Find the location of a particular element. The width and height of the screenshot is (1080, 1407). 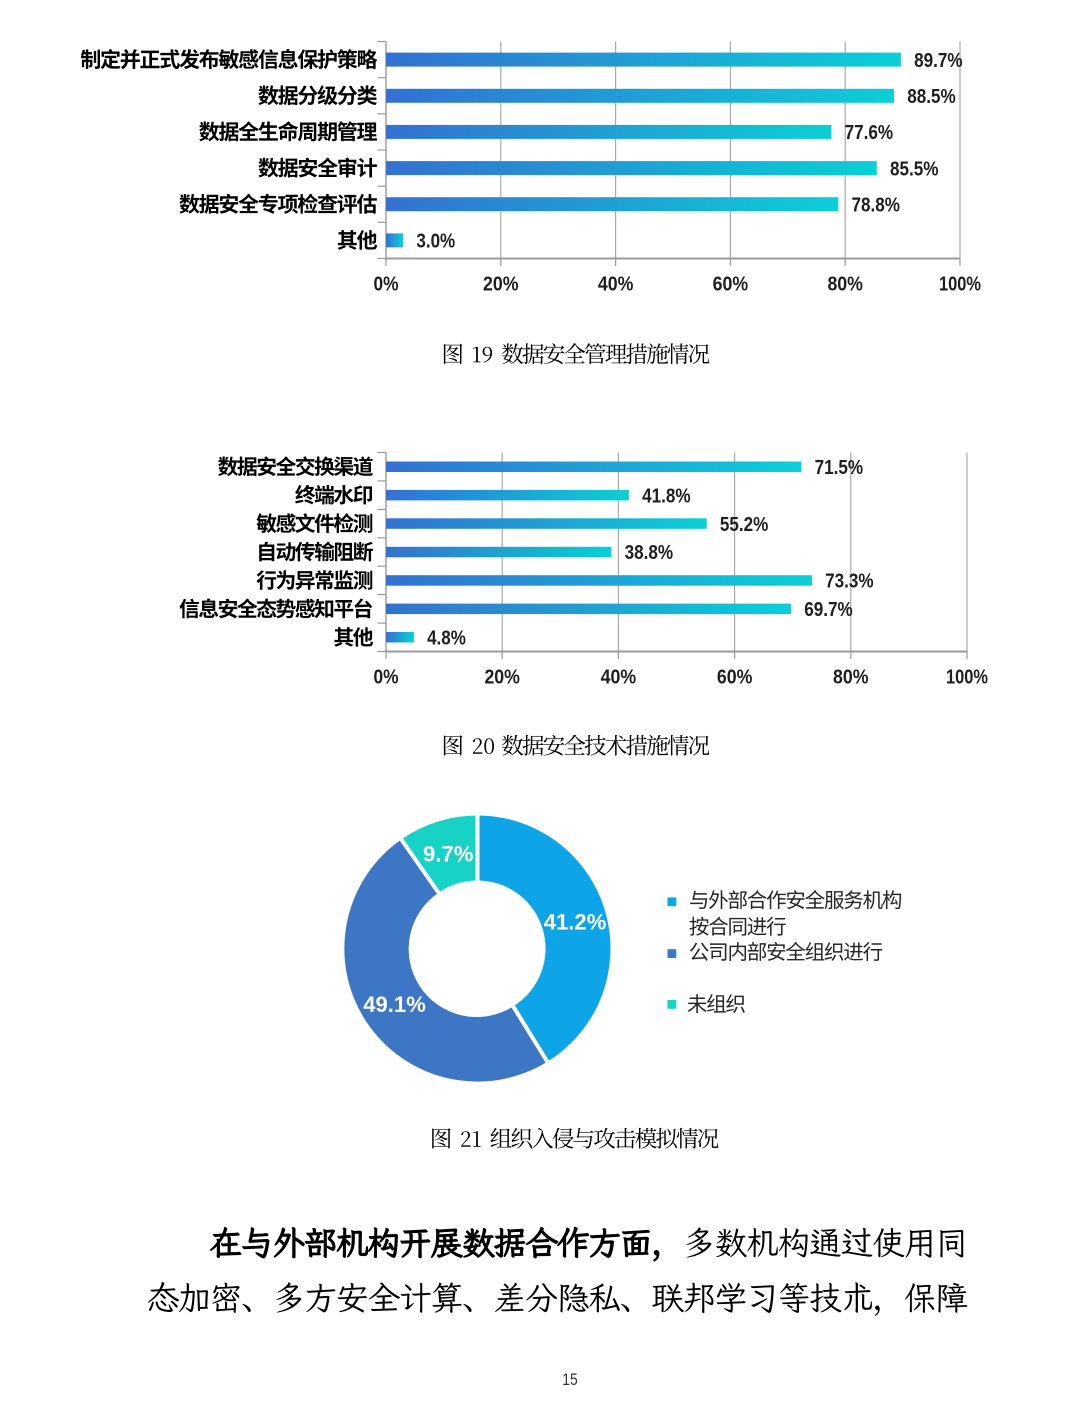

svg-text: 41.8% is located at coordinates (666, 496).